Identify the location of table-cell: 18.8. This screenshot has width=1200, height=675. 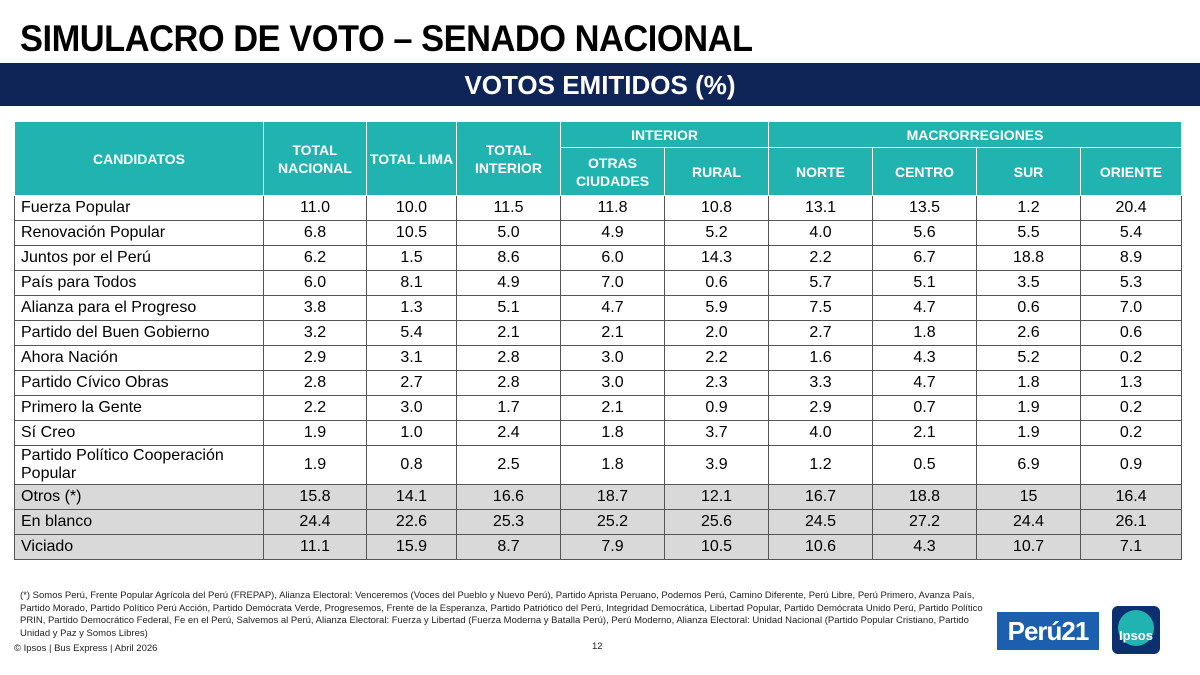
(1029, 258).